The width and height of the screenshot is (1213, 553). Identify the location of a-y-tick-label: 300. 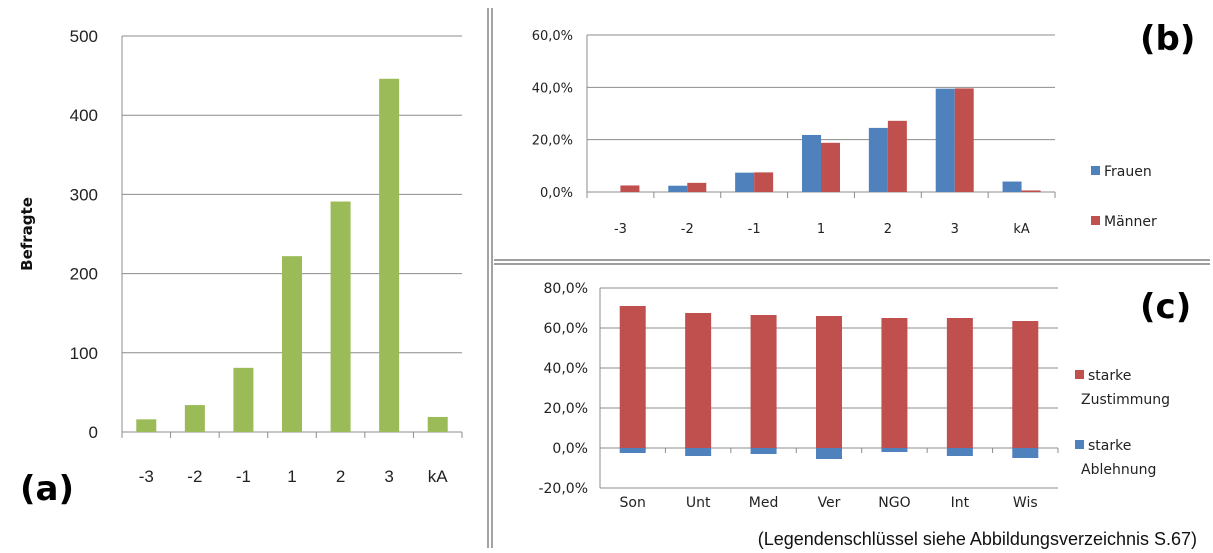
(84, 194).